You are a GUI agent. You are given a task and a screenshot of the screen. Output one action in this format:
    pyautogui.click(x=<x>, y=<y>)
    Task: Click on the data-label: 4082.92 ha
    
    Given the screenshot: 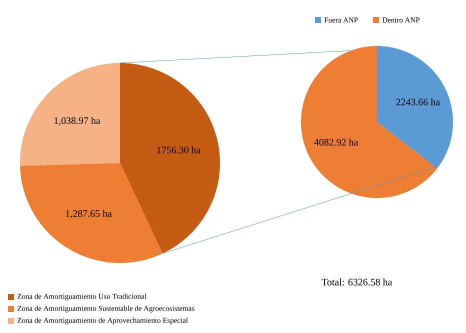 What is the action you would take?
    pyautogui.click(x=336, y=142)
    